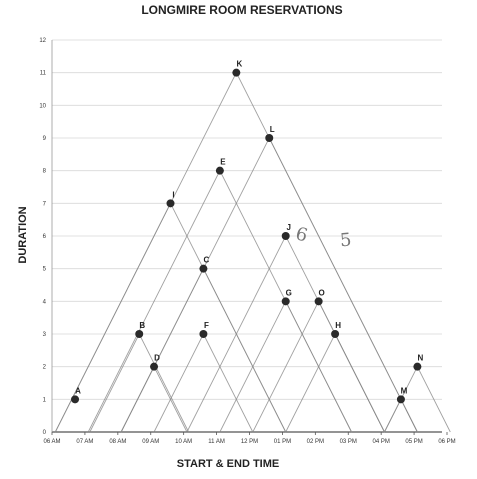  I want to click on point-label: H, so click(338, 325).